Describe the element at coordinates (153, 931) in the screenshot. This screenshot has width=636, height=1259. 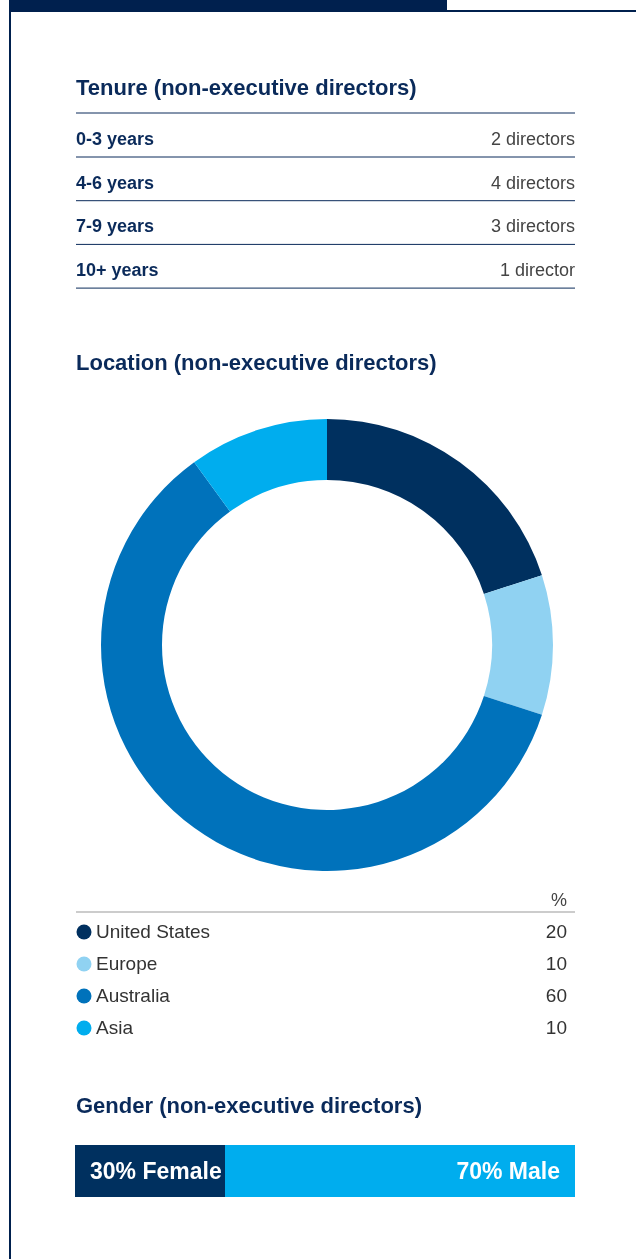
I see `legend-label: United States` at that location.